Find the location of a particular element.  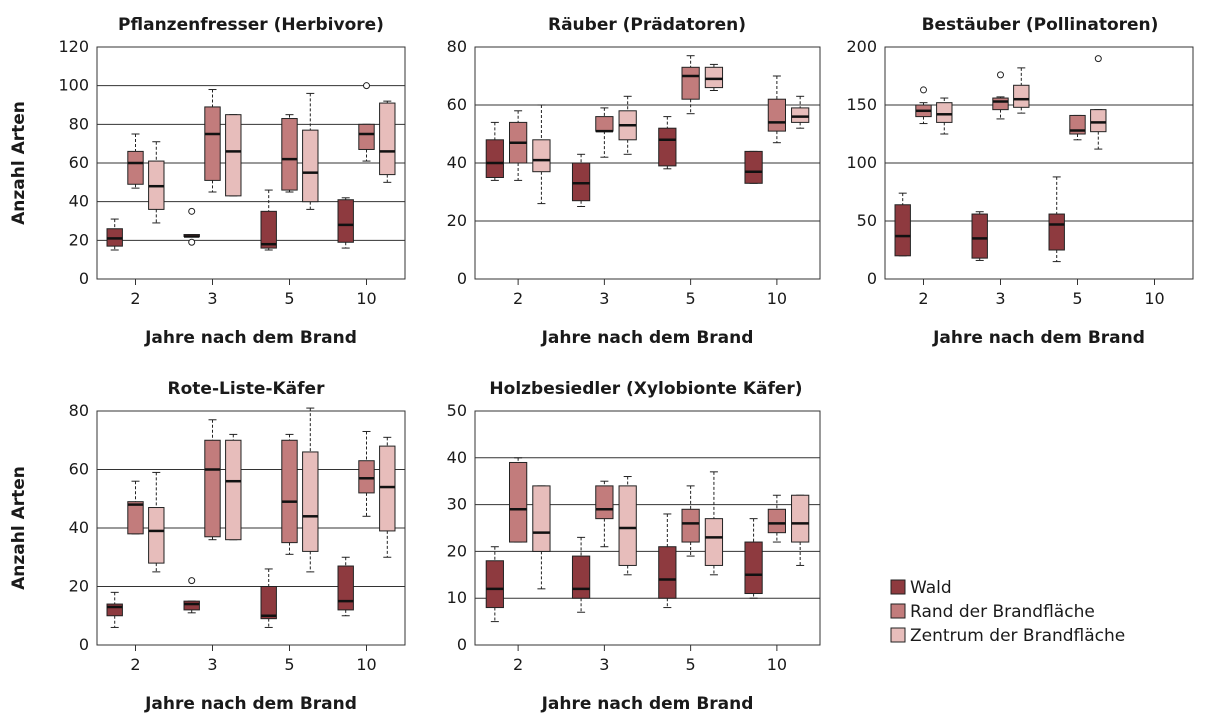

chart-title: Räuber (Prädatoren) is located at coordinates (647, 25).